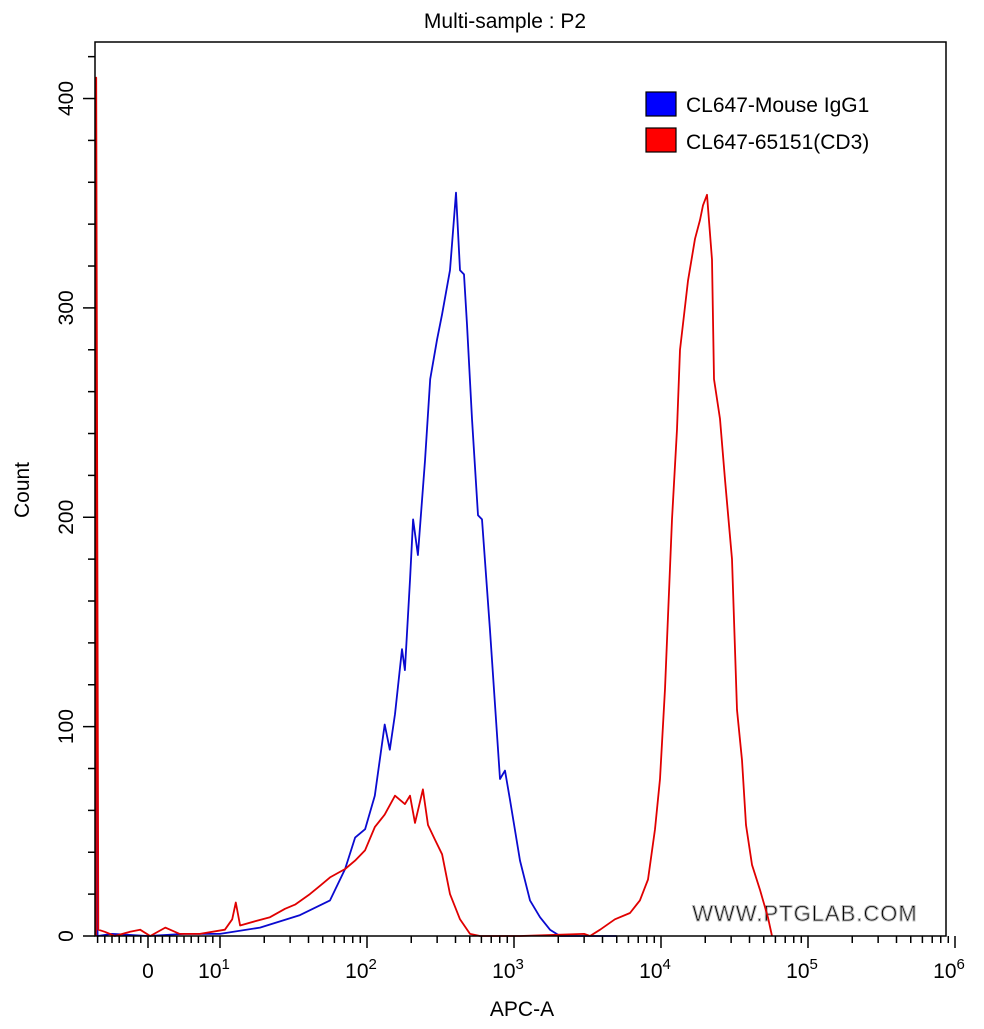 The width and height of the screenshot is (984, 1029). Describe the element at coordinates (661, 104) in the screenshot. I see `legend-swatch-igg1` at that location.